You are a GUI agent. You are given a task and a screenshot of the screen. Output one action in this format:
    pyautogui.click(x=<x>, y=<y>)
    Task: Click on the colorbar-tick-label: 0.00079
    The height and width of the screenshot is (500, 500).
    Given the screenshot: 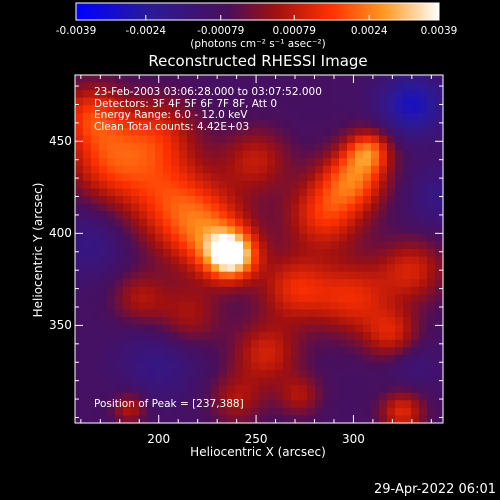 What is the action you would take?
    pyautogui.click(x=294, y=31)
    